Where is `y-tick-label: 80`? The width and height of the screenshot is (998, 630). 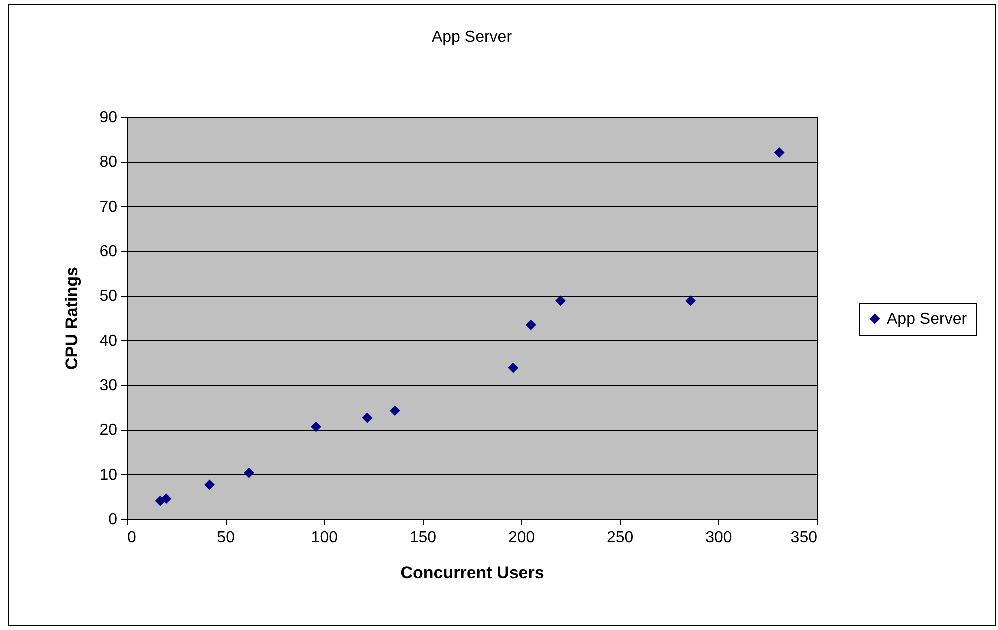 y-tick-label: 80 is located at coordinates (109, 163).